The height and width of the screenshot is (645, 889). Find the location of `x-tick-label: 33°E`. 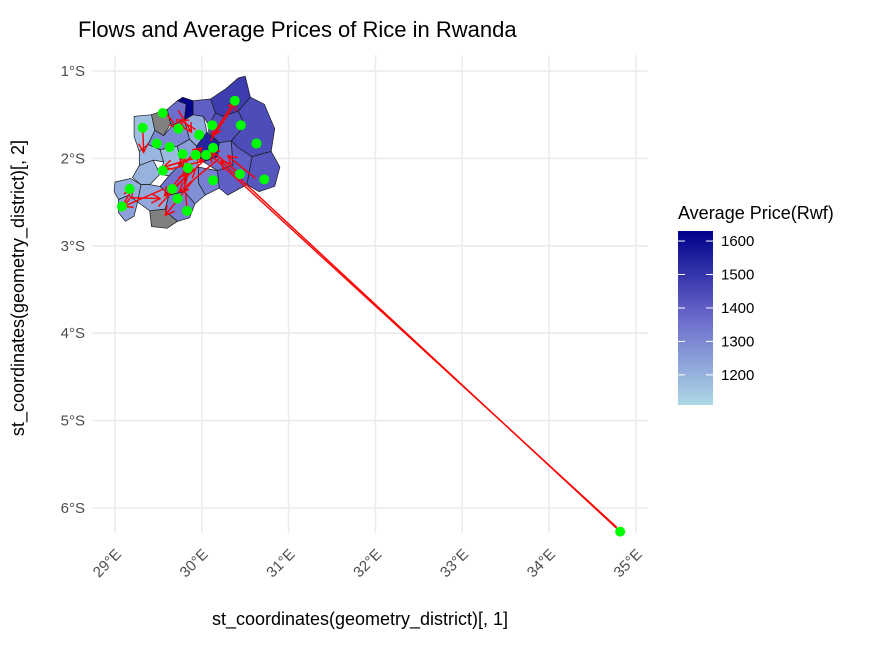

x-tick-label: 33°E is located at coordinates (454, 563).